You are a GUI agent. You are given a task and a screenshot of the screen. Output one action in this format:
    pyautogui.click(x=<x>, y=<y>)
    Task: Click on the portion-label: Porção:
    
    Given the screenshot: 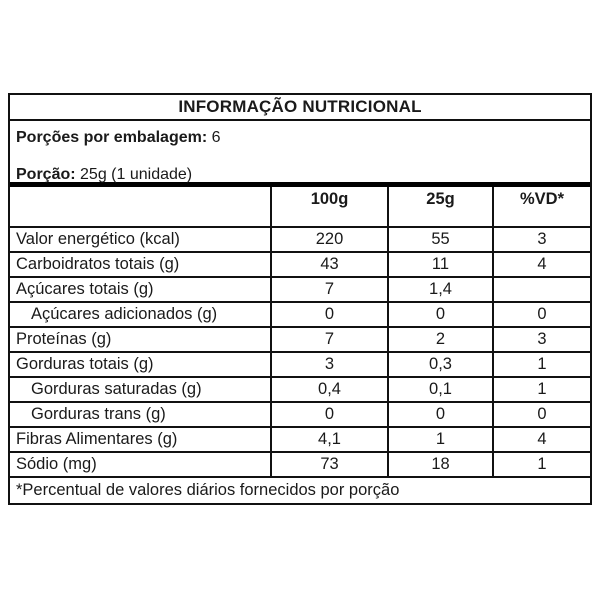 What is the action you would take?
    pyautogui.click(x=46, y=174)
    